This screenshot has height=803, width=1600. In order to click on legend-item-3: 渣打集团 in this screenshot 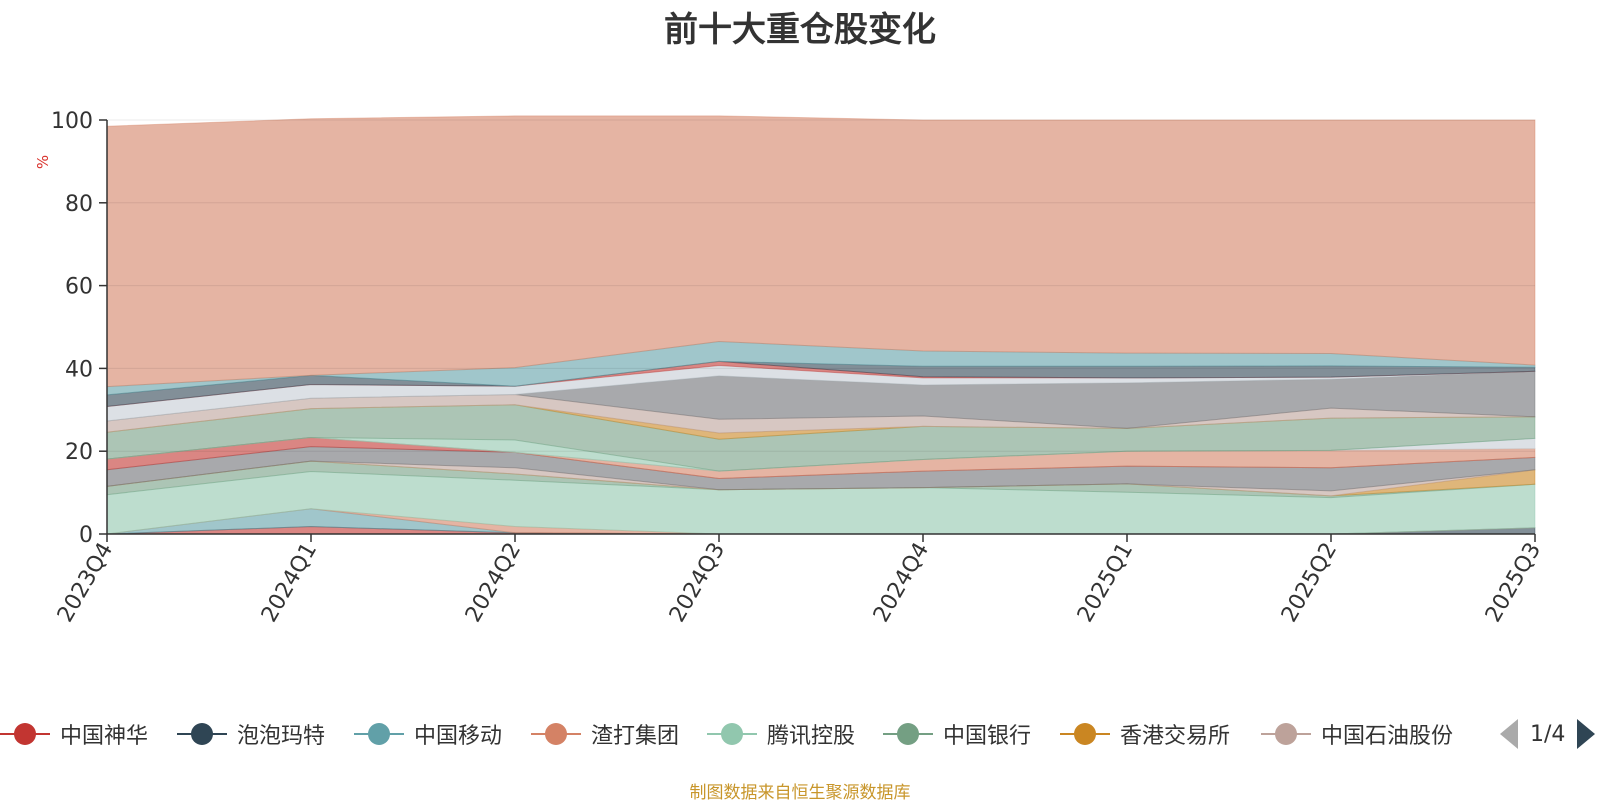, I will do `click(605, 734)`.